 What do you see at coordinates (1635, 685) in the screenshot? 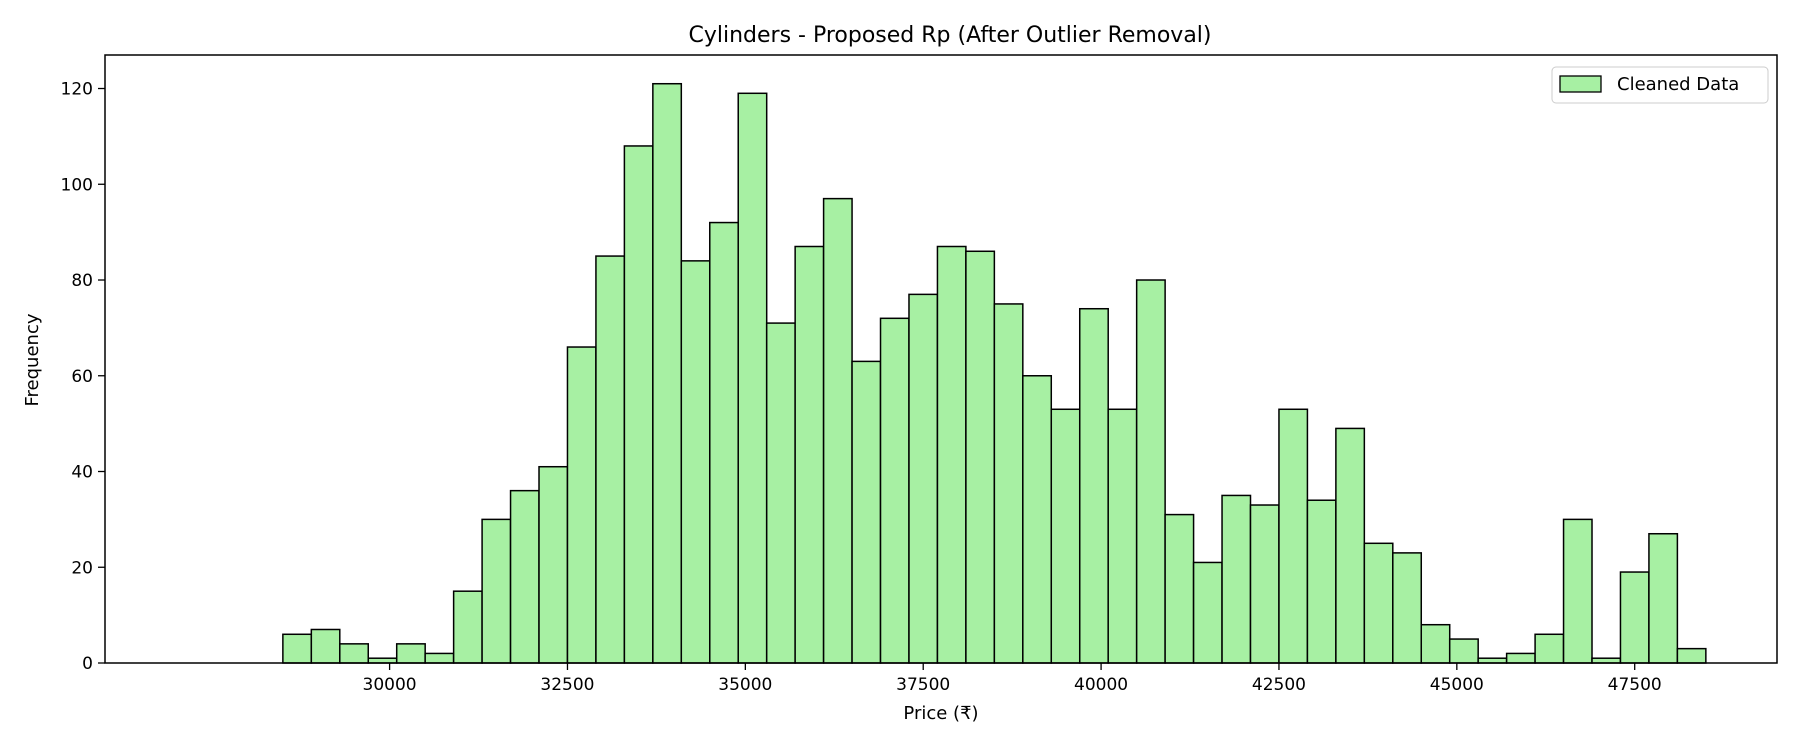
I see `x-tick-label: 47500` at bounding box center [1635, 685].